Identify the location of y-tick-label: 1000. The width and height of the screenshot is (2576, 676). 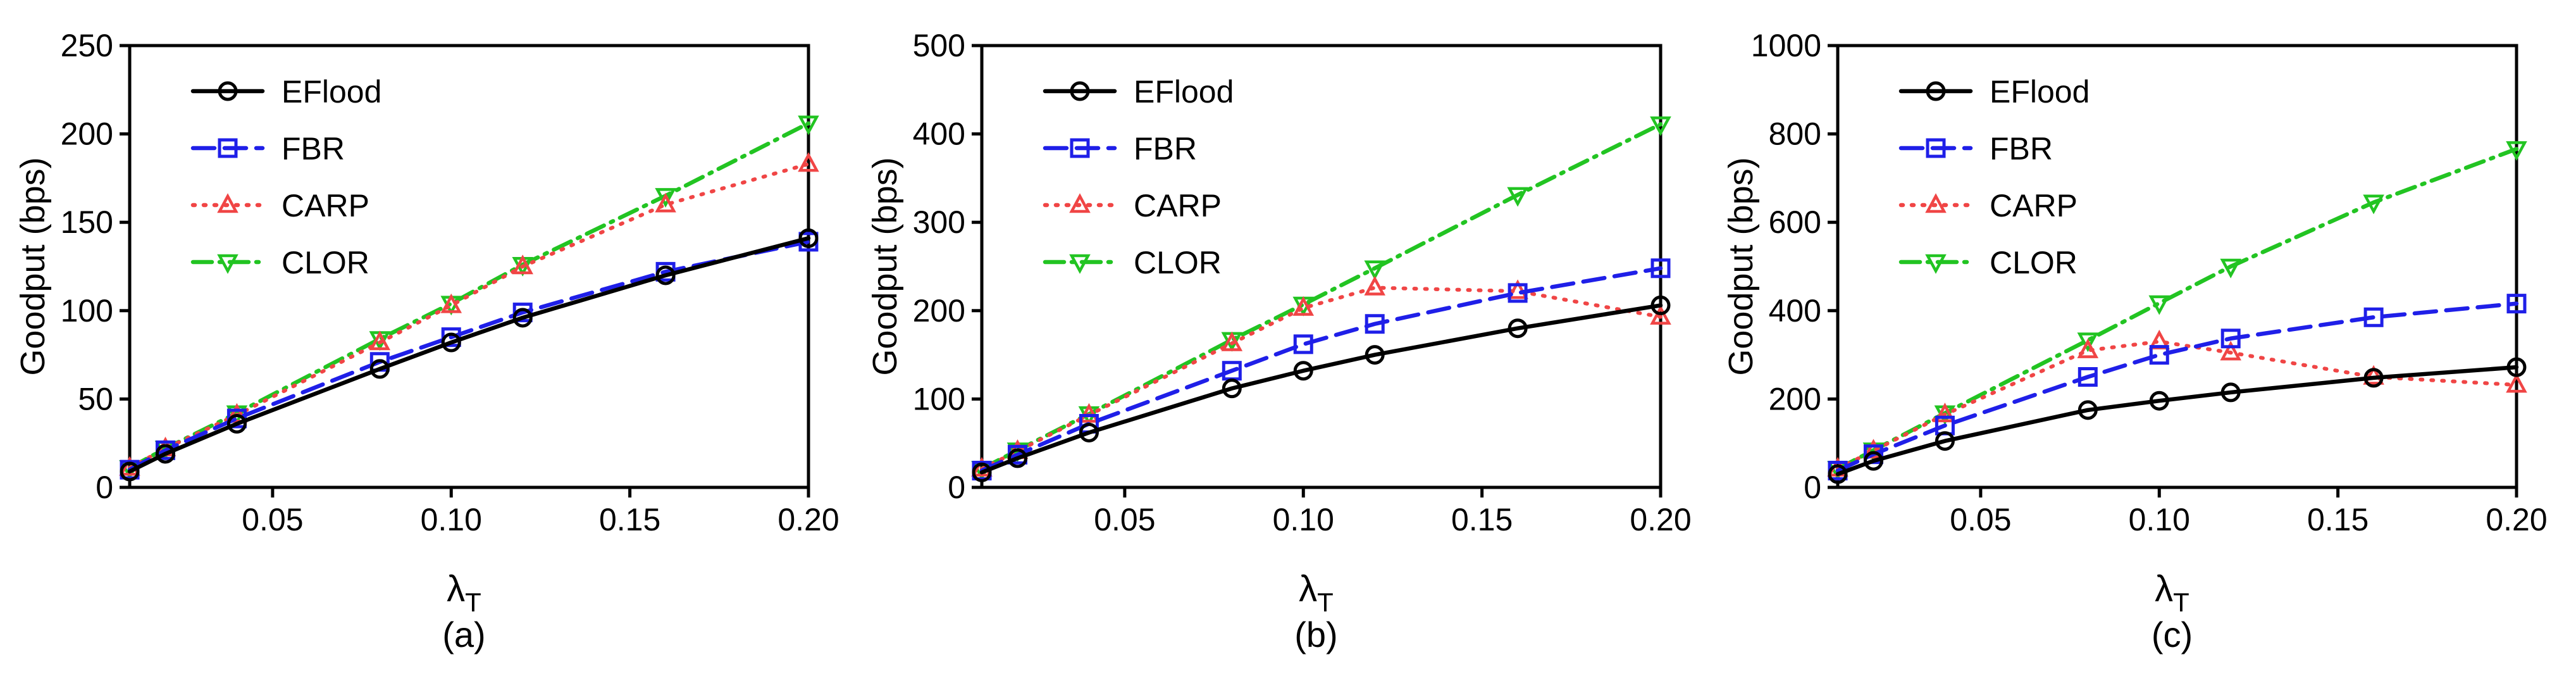
(1786, 45).